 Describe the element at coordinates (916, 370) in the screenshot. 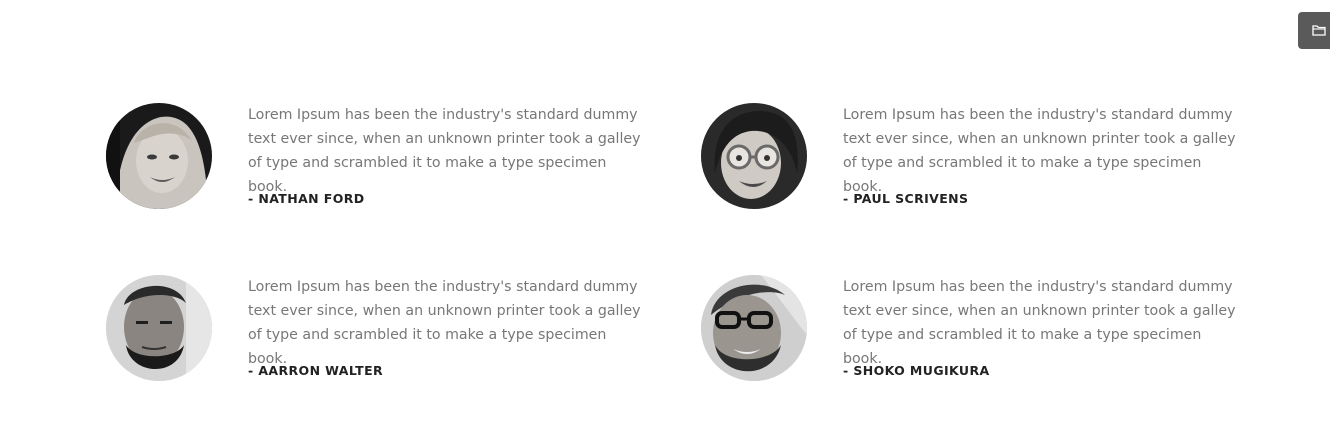

I see `testimonial-author: - SHOKO MUGIKURA` at that location.